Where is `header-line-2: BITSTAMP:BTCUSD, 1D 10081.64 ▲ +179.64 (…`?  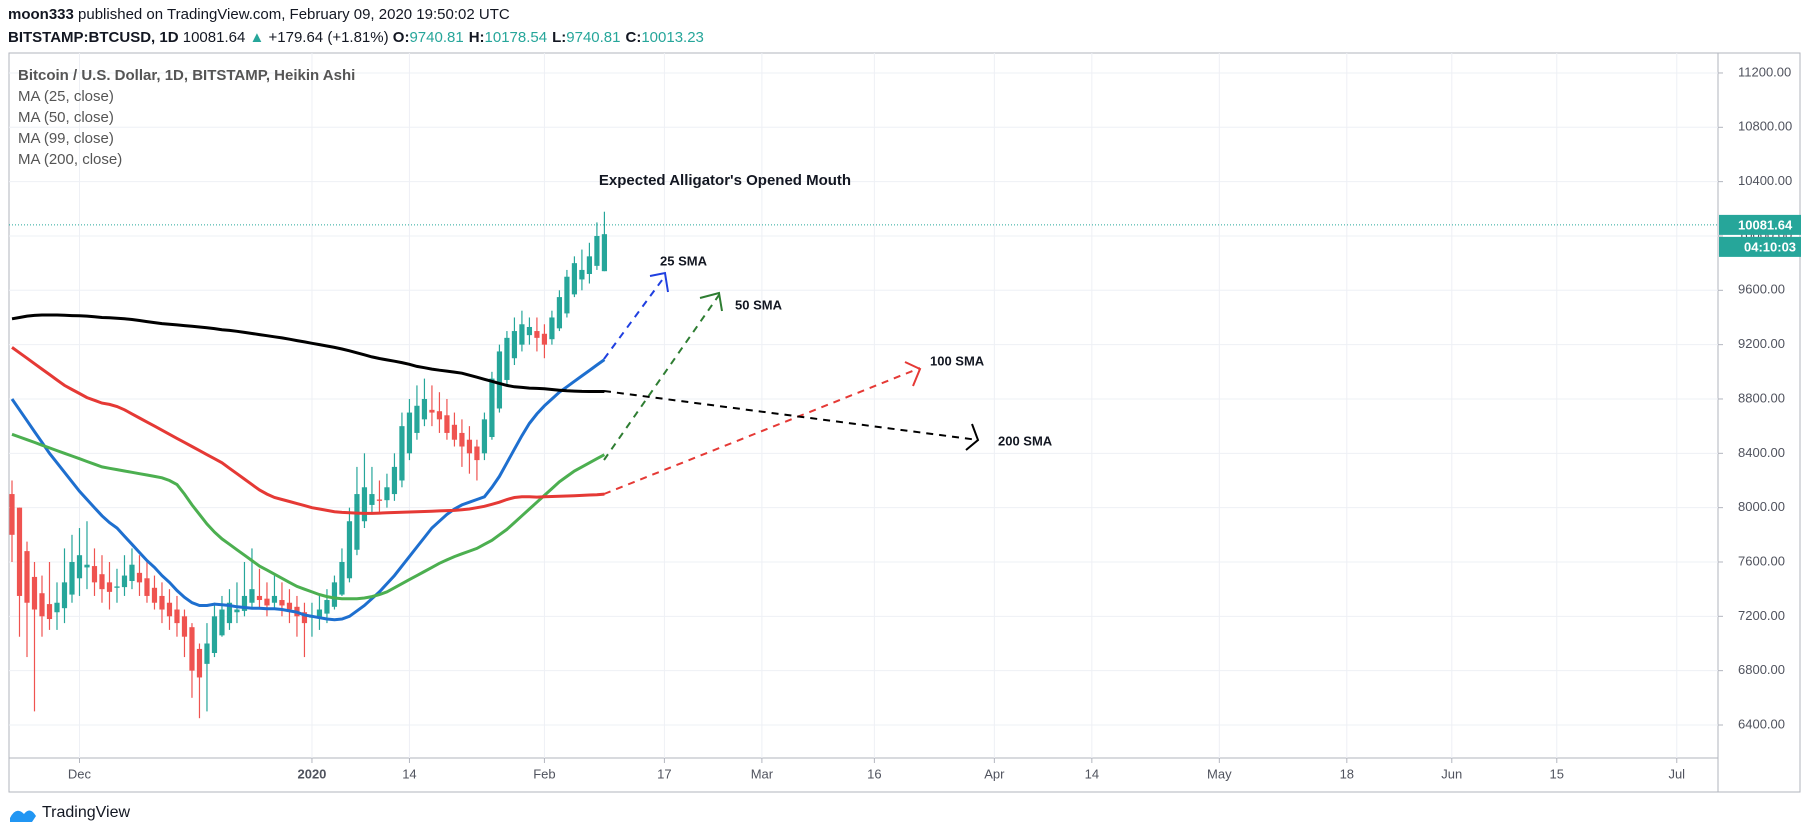 header-line-2: BITSTAMP:BTCUSD, 1D 10081.64 ▲ +179.64 (… is located at coordinates (358, 37).